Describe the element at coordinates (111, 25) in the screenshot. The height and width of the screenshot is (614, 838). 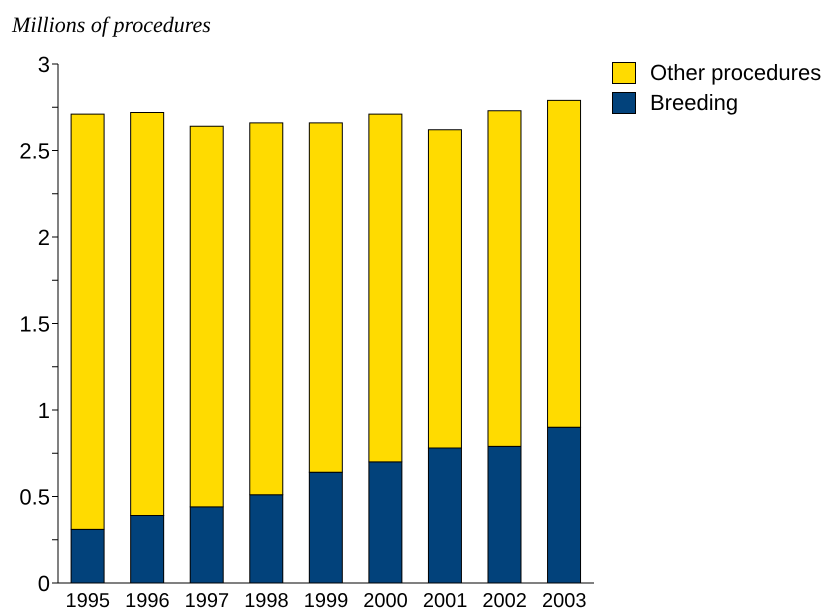
I see `y-axis-title: Millions of procedures` at that location.